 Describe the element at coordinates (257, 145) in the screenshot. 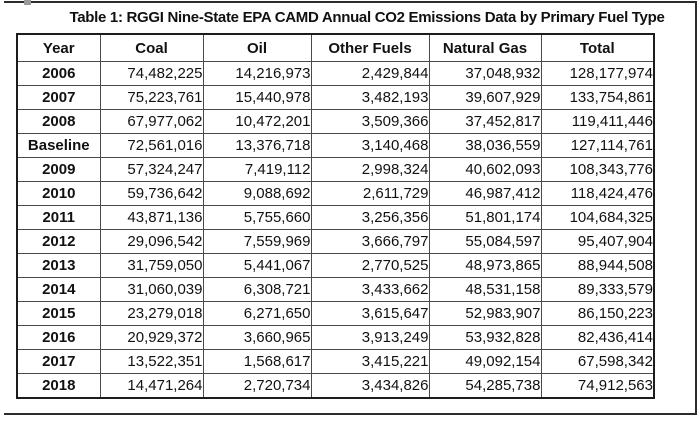

I see `value-cell: 13,376,718` at that location.